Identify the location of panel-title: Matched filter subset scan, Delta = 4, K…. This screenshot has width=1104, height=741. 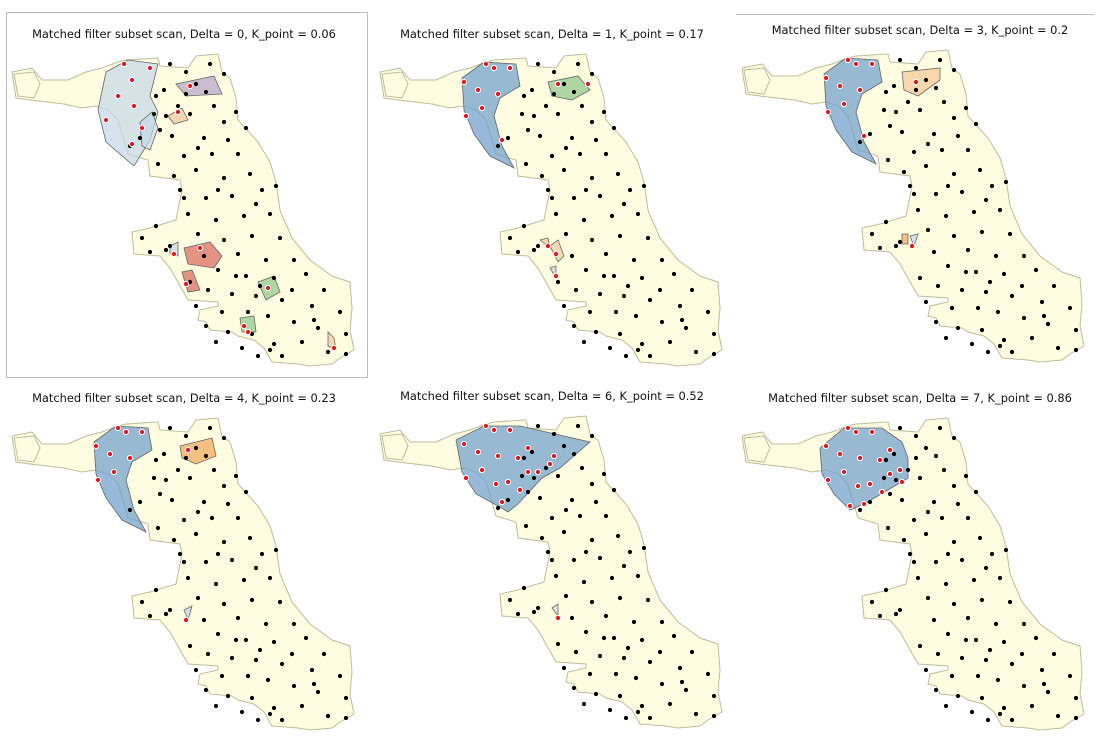
(184, 398).